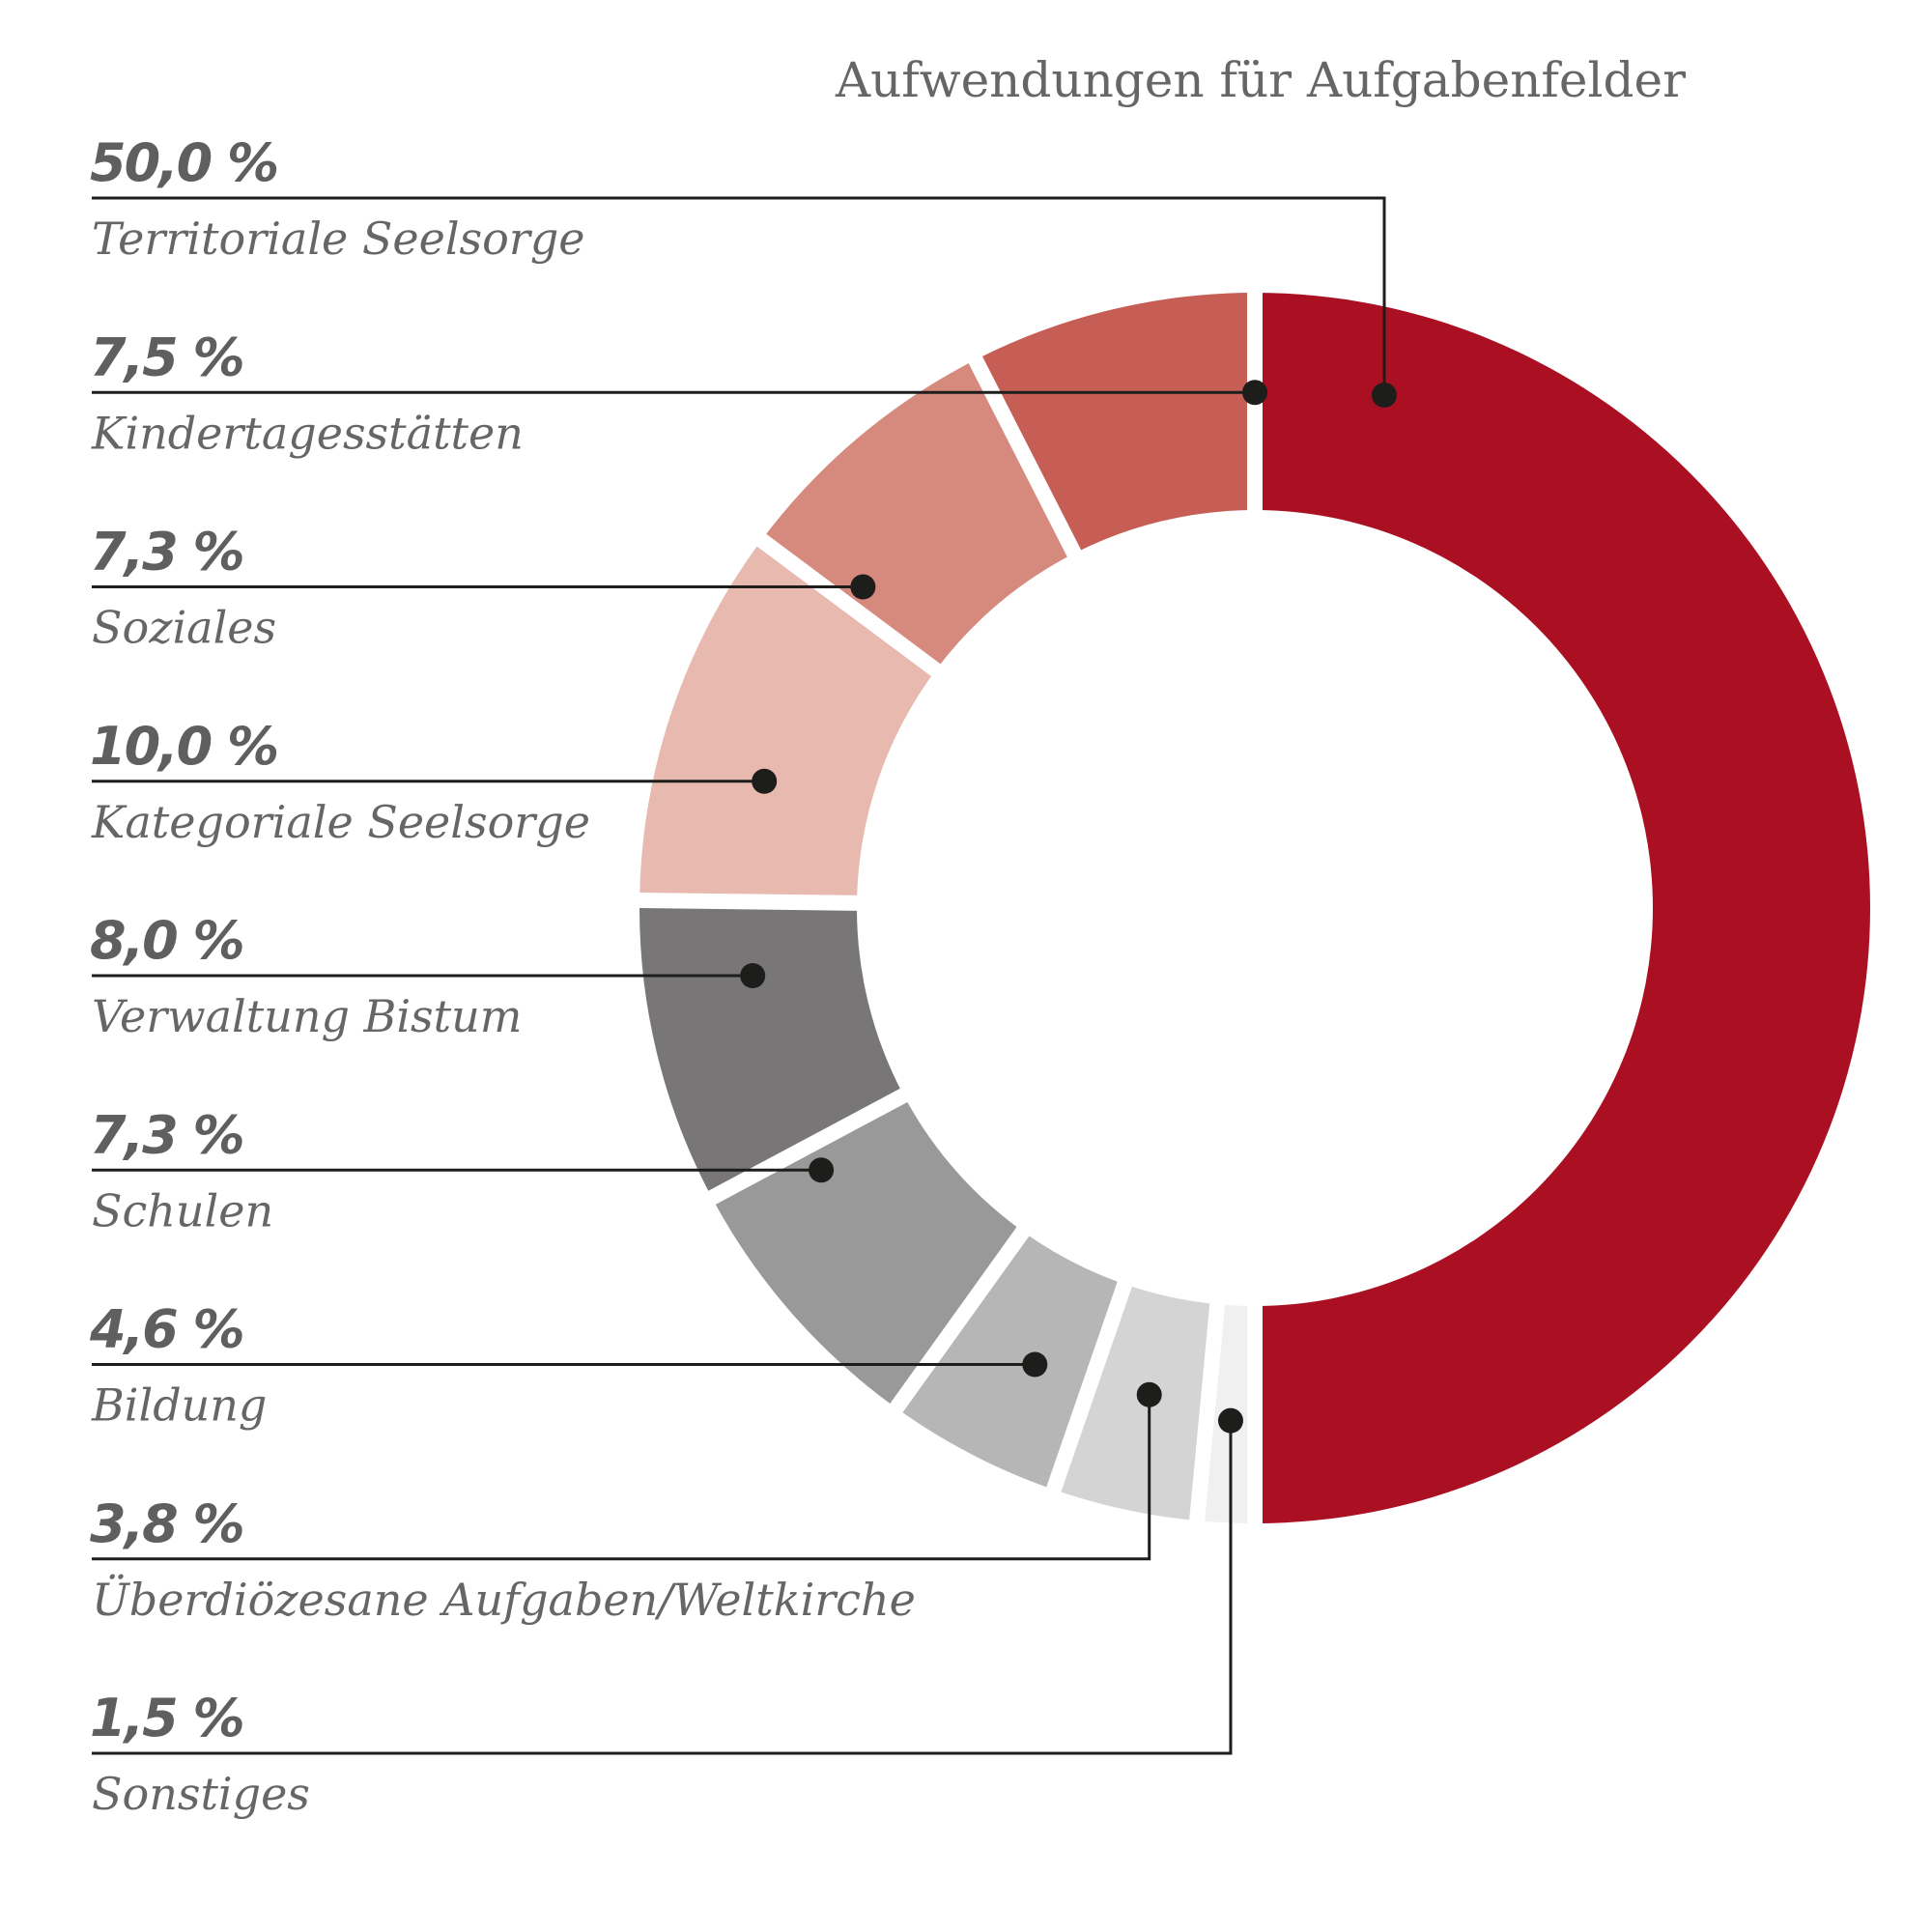 The image size is (1932, 1932). I want to click on value-label: 8,0 %, so click(166, 940).